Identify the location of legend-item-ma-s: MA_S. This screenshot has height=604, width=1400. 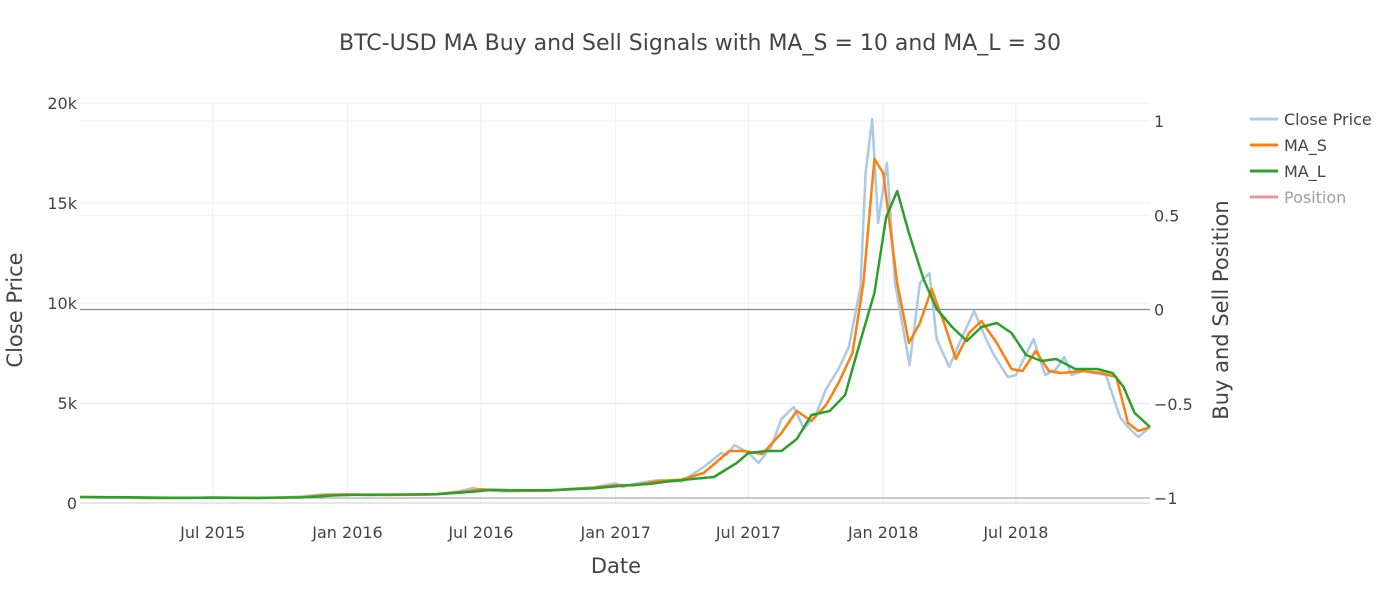
(1288, 146).